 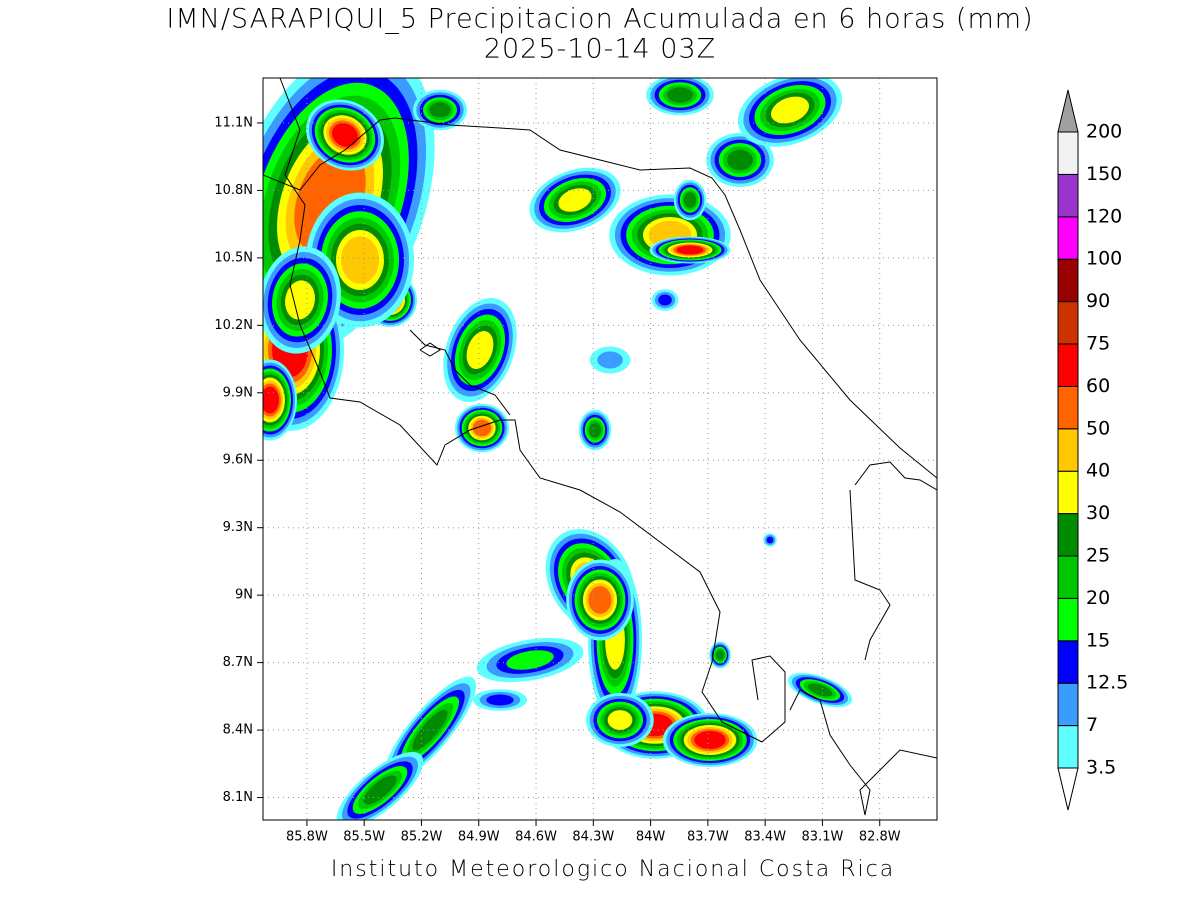 What do you see at coordinates (536, 837) in the screenshot?
I see `lon-tick-label: 84.6W` at bounding box center [536, 837].